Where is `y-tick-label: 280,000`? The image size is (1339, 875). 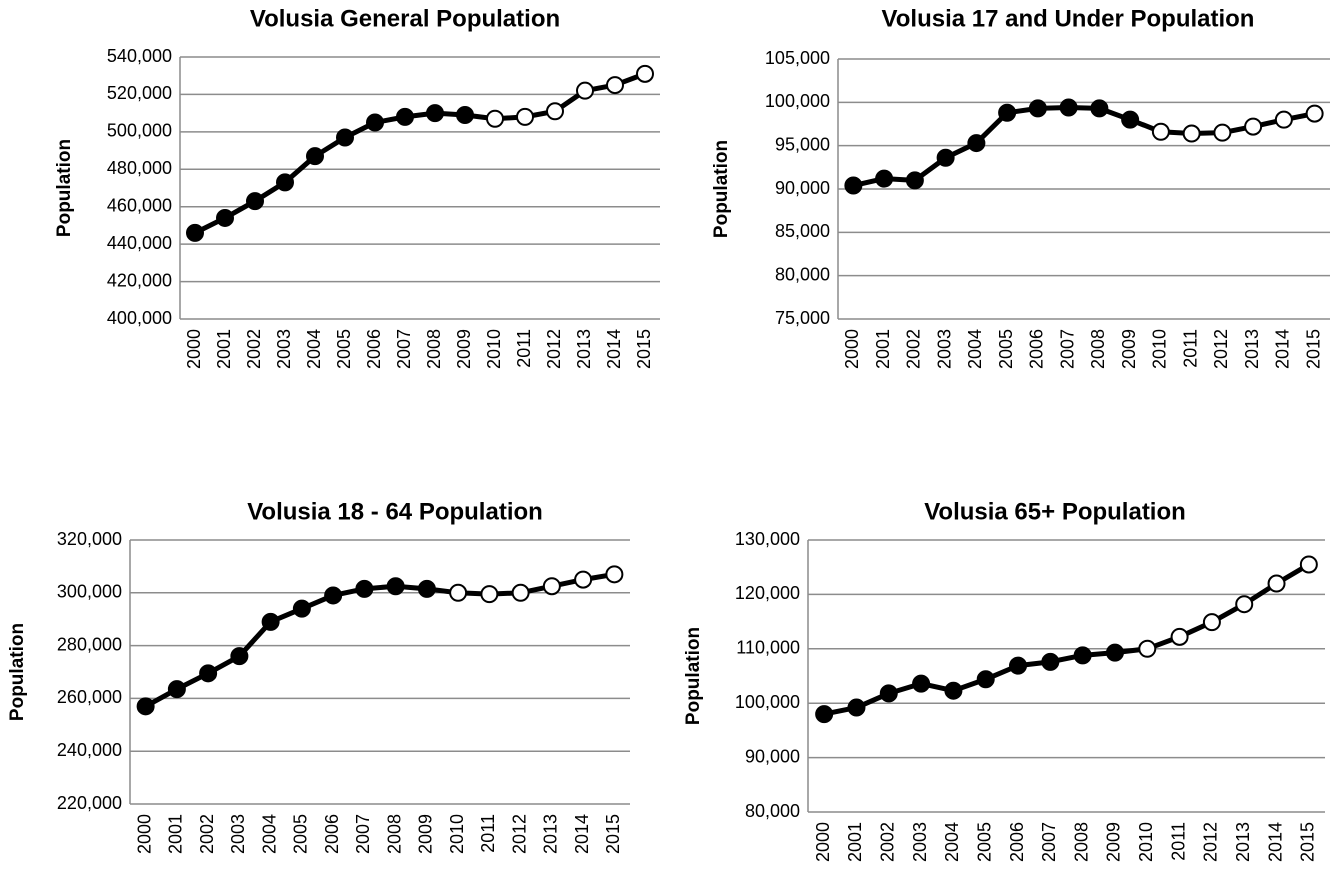 y-tick-label: 280,000 is located at coordinates (89, 644).